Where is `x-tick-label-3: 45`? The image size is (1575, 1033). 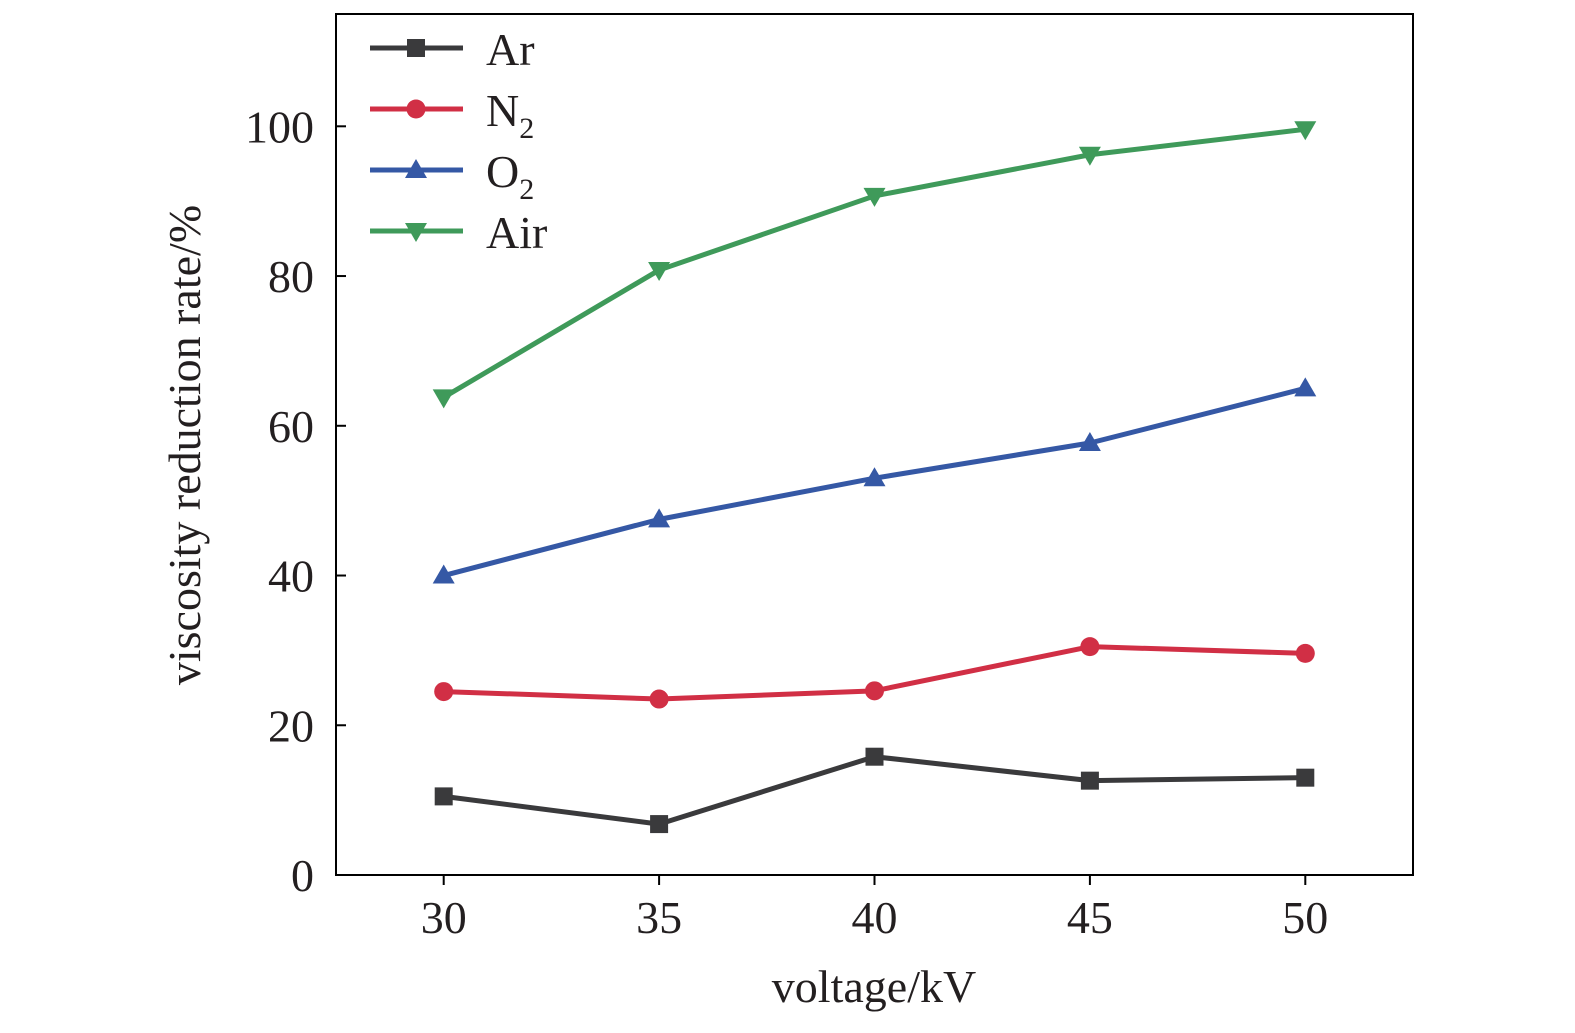 x-tick-label-3: 45 is located at coordinates (1090, 917).